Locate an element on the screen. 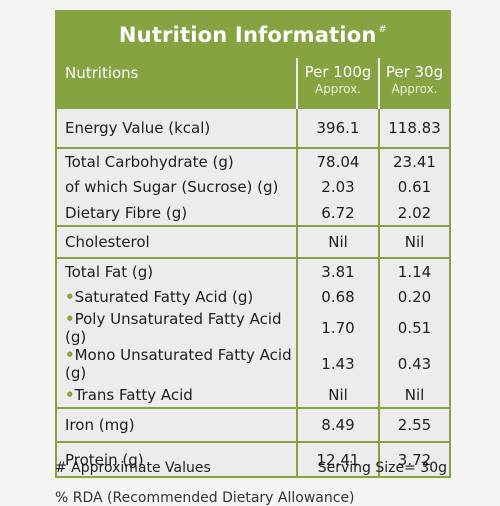  nutrient-label: Energy Value (kcal) is located at coordinates (138, 128).